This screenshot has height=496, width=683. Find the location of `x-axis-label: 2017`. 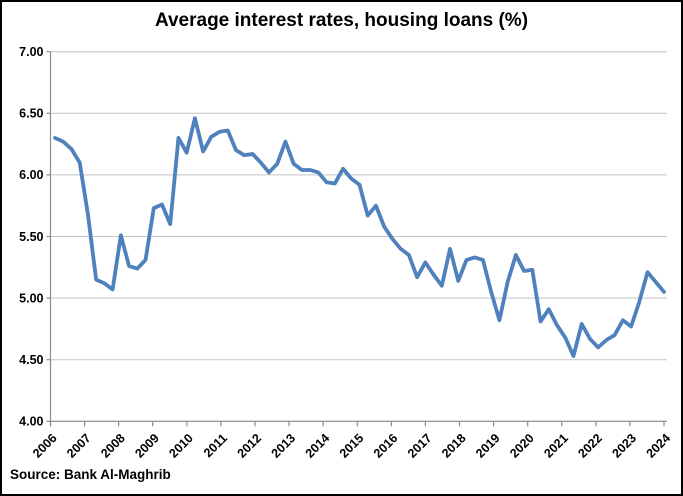

x-axis-label: 2017 is located at coordinates (420, 446).